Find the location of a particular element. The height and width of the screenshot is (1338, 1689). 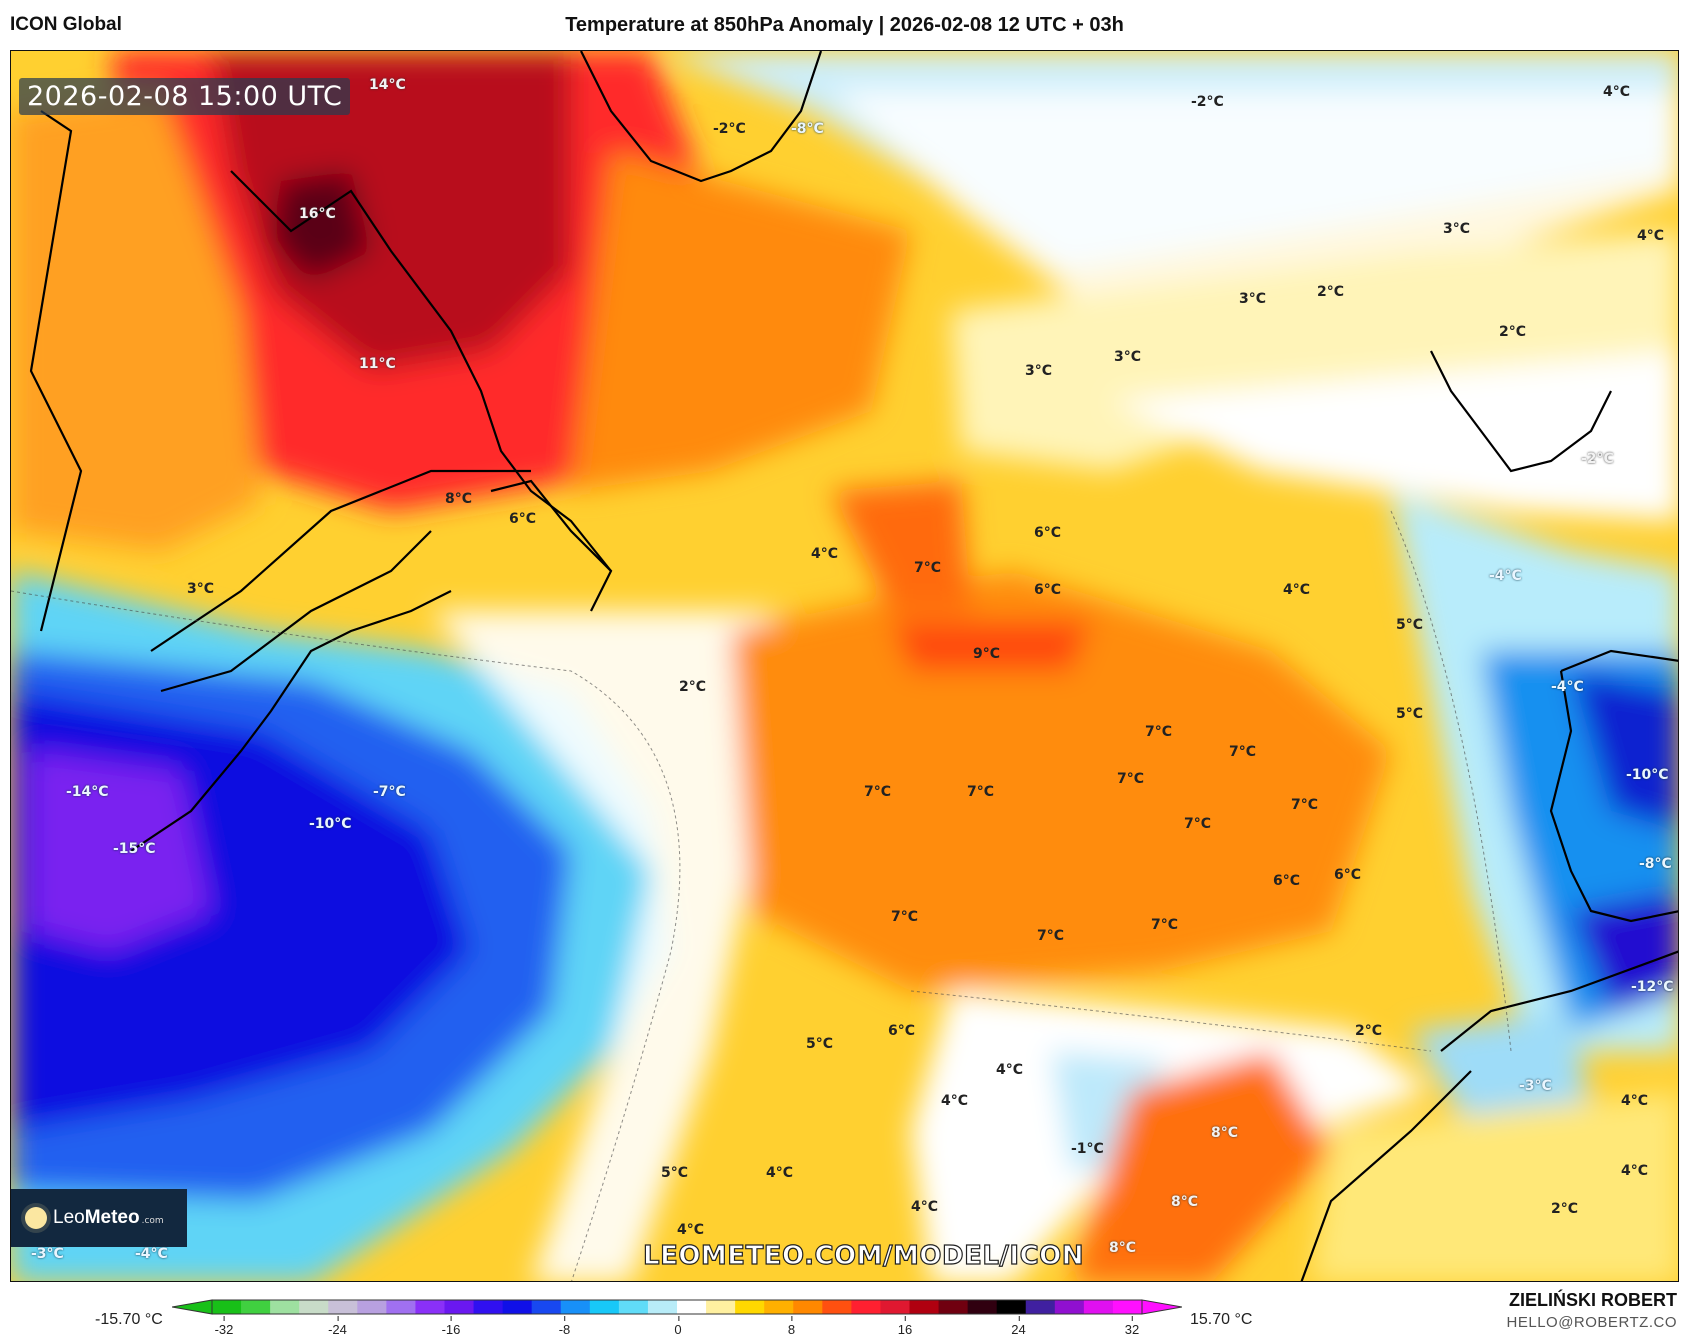

logo-suffix: Meteo is located at coordinates (112, 1217).